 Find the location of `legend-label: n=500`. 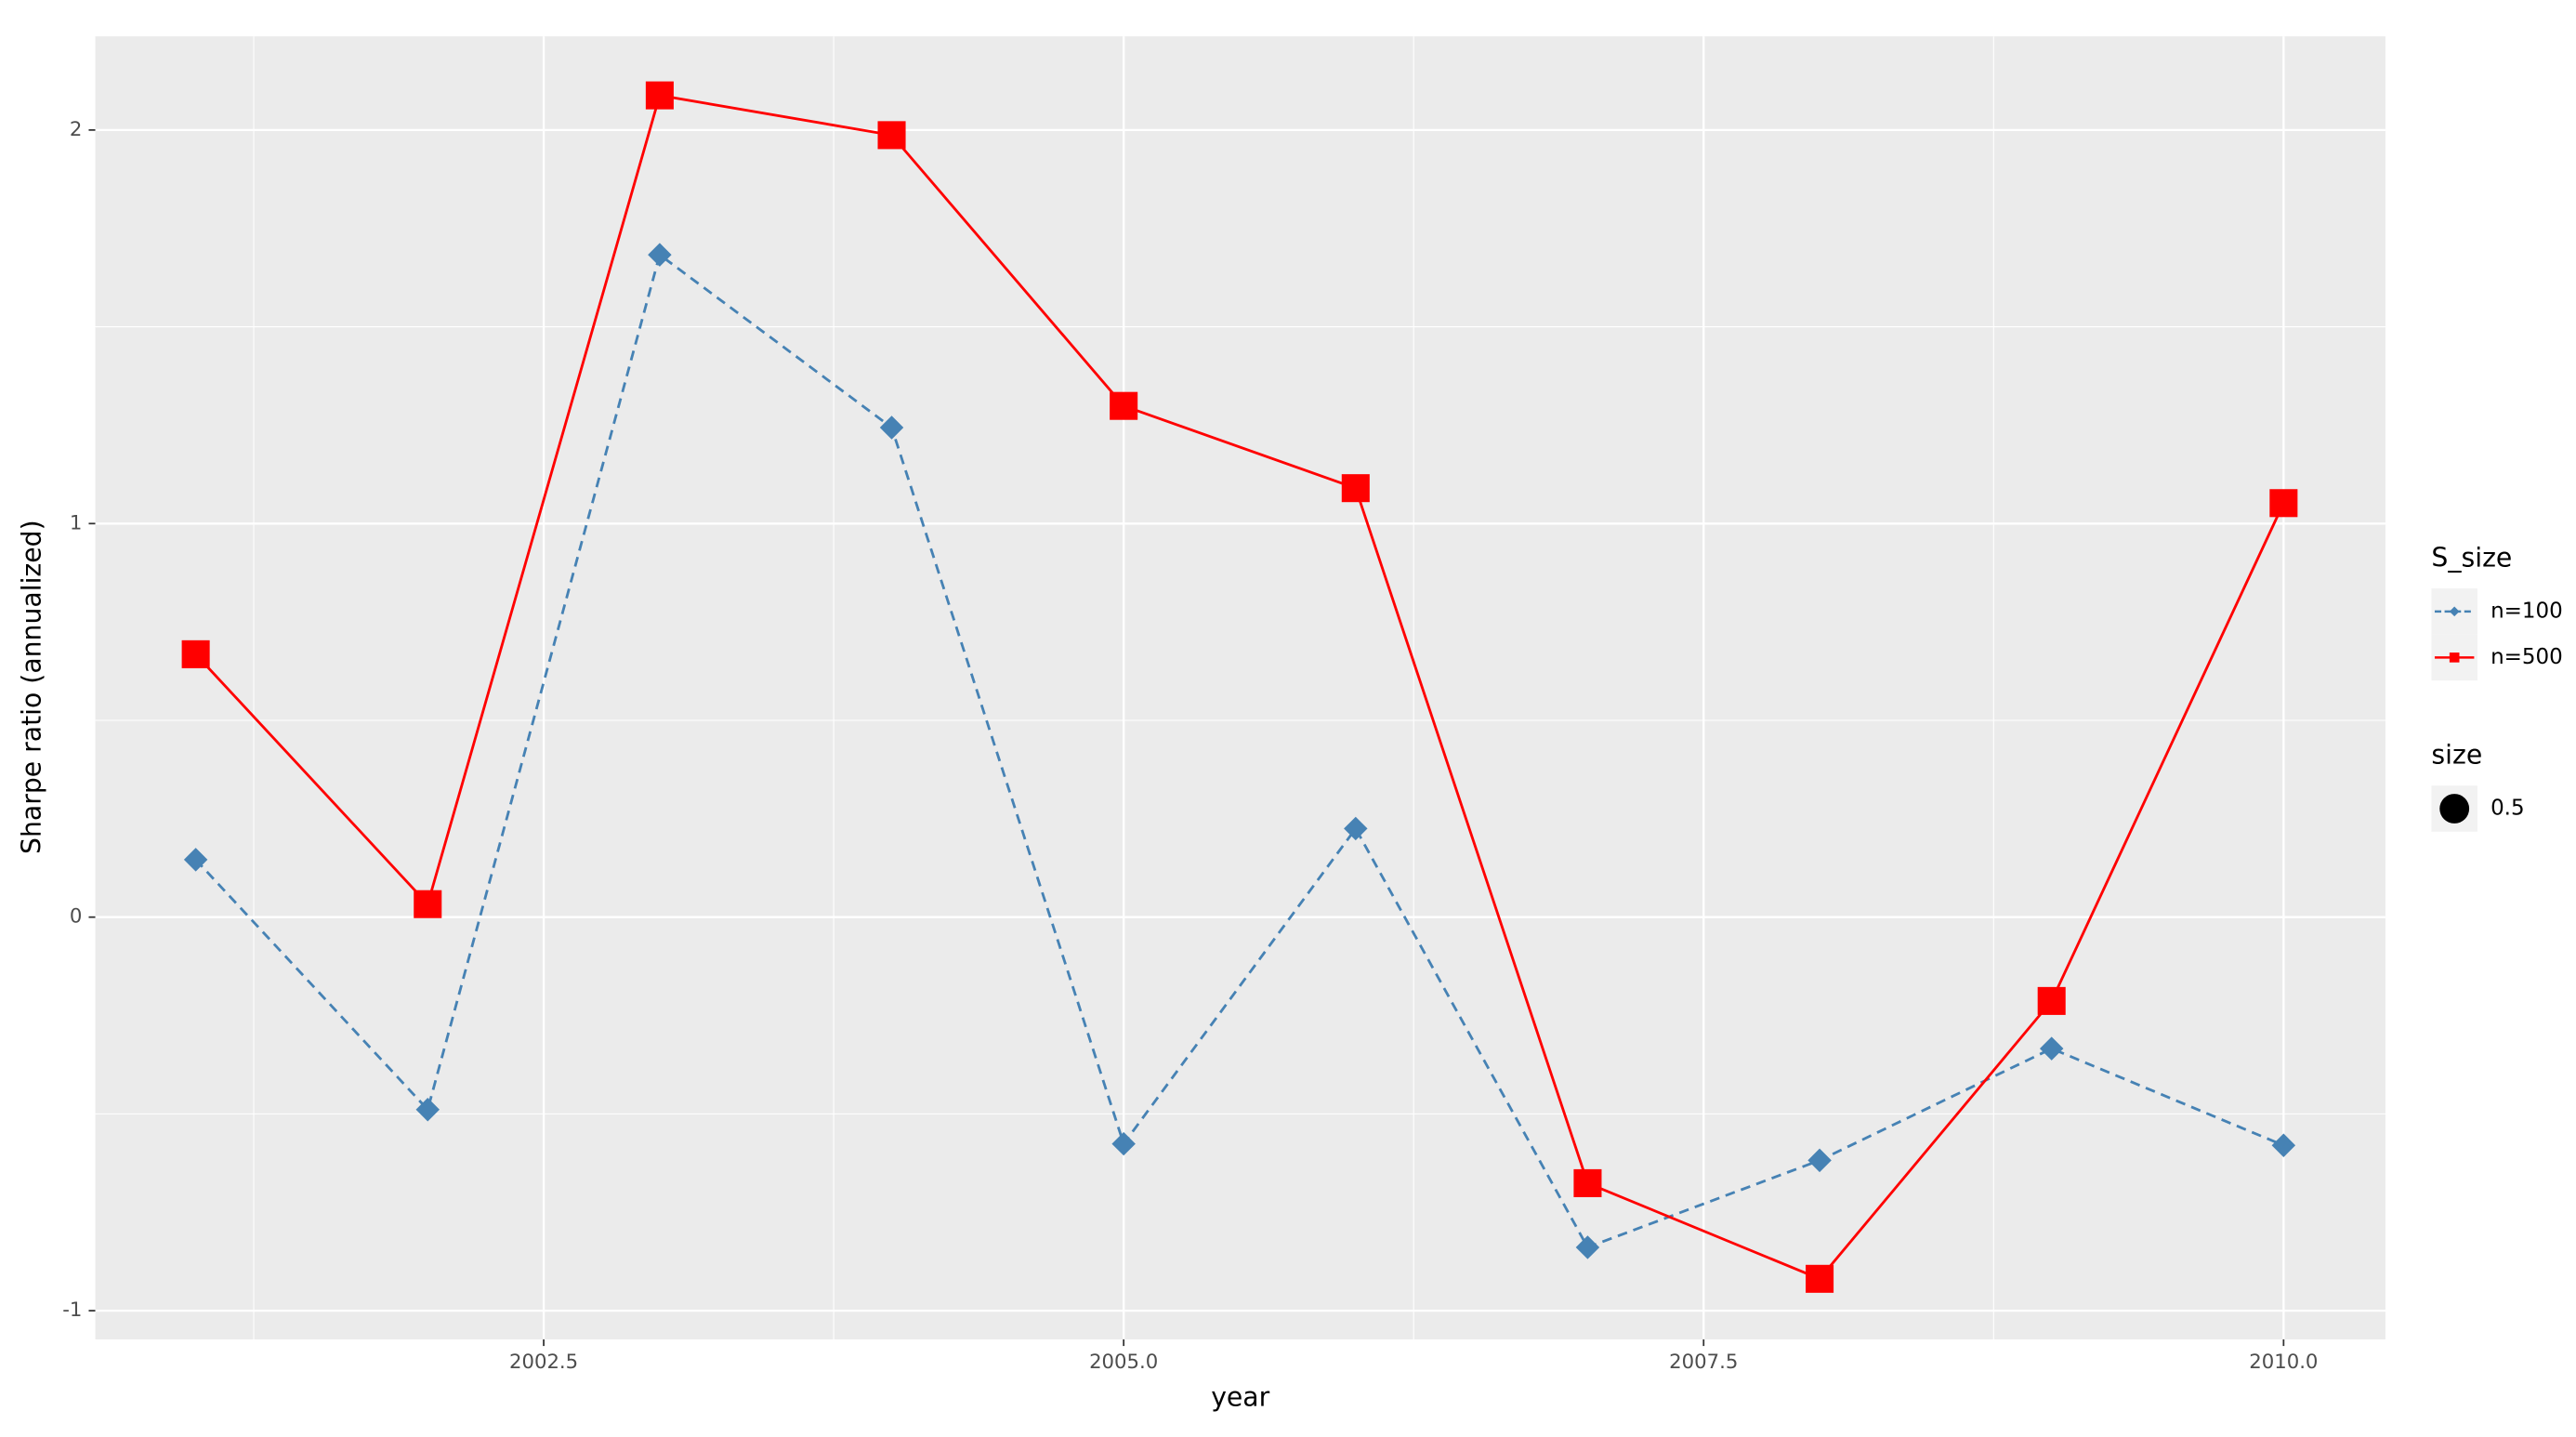

legend-label: n=500 is located at coordinates (2527, 657).